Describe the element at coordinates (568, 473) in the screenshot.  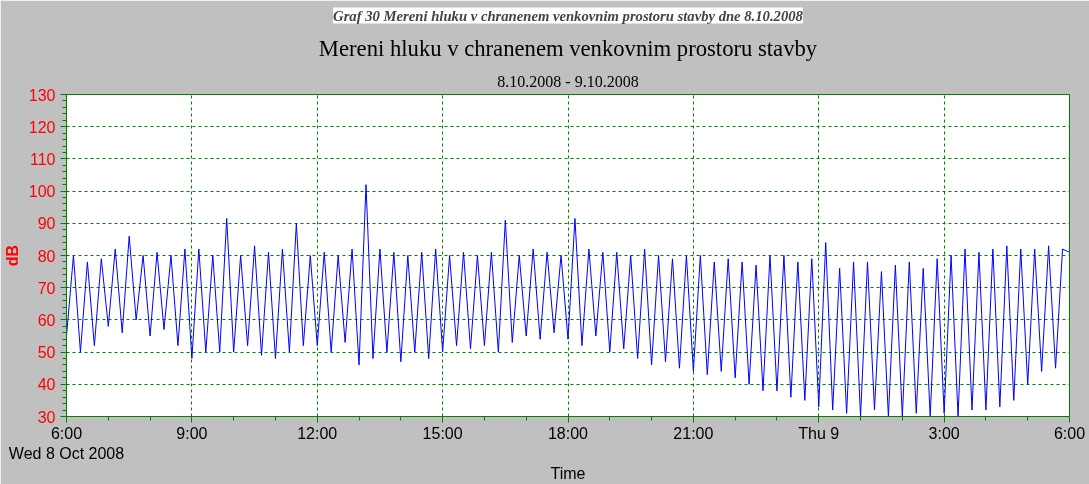
I see `x-axis-title: Time` at that location.